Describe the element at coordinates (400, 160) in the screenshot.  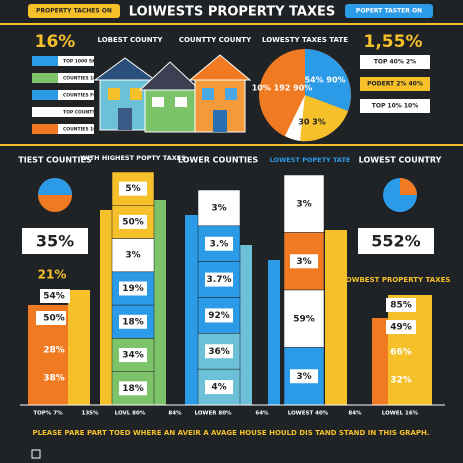
I see `column-header: LOWEST COUNTRY` at that location.